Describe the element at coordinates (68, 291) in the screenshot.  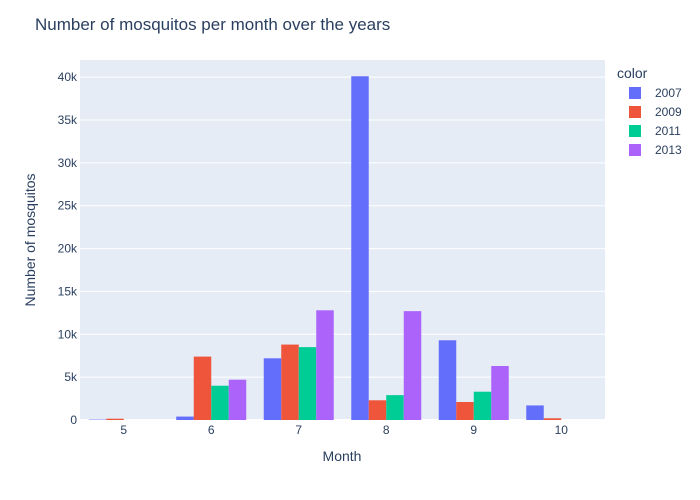
I see `y-tick-label: 15k` at that location.